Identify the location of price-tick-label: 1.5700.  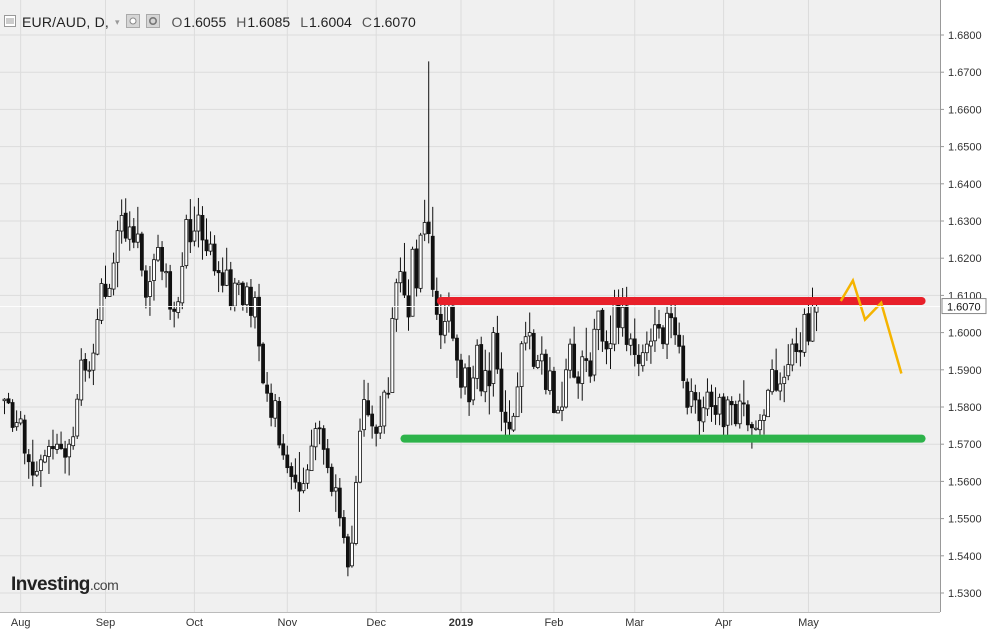
(965, 445).